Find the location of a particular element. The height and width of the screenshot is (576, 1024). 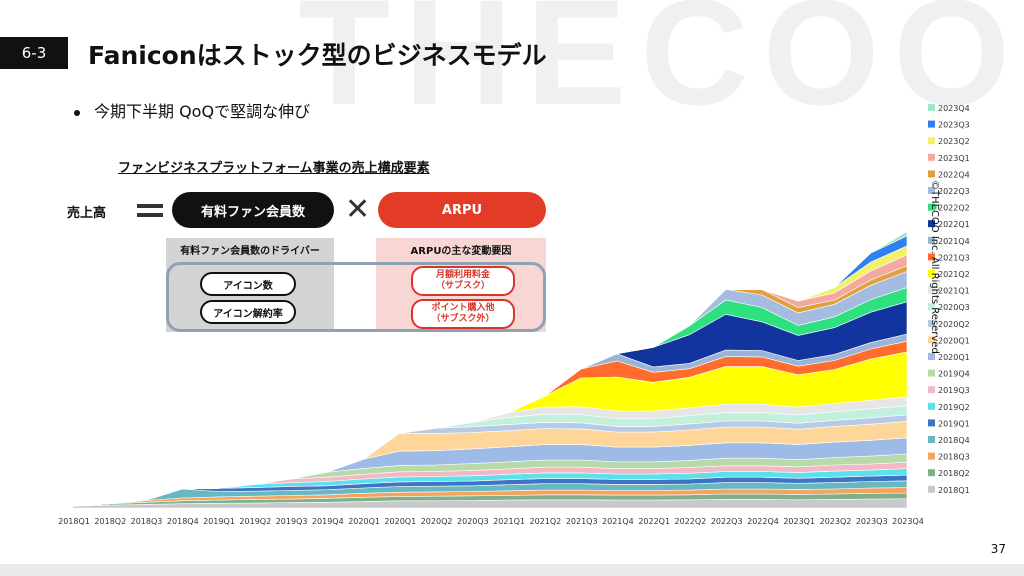

points-purchase-pill: ポイント購入他 （サブスク外） is located at coordinates (463, 314).